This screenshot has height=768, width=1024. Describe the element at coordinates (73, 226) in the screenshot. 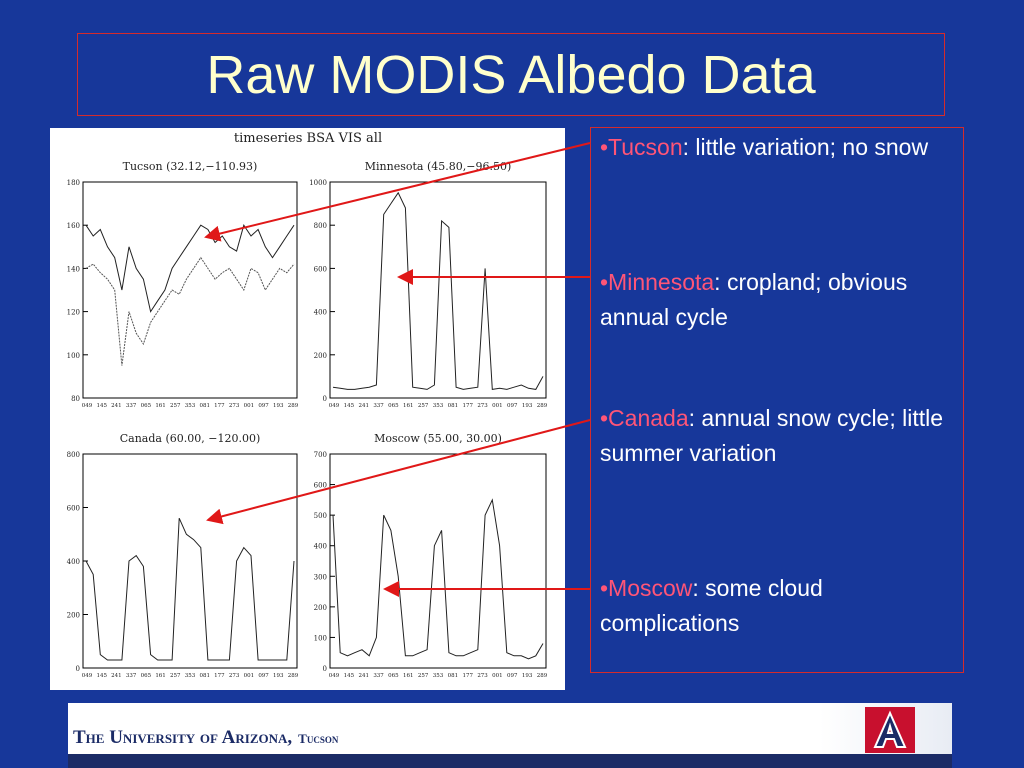

I see `y-tick-label: 160` at that location.